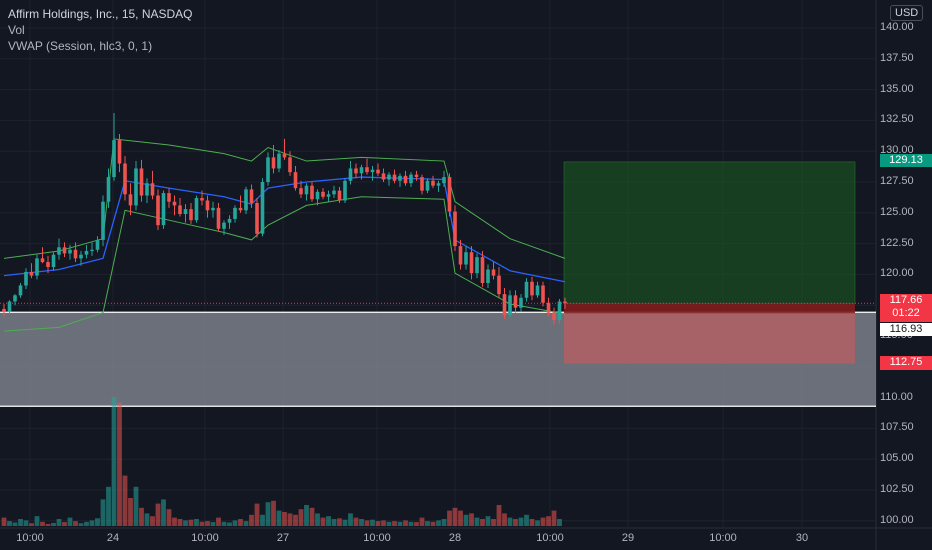 This screenshot has width=932, height=550. What do you see at coordinates (100, 14) in the screenshot?
I see `symbol-title: Affirm Holdings, Inc., 15, NASDAQ` at bounding box center [100, 14].